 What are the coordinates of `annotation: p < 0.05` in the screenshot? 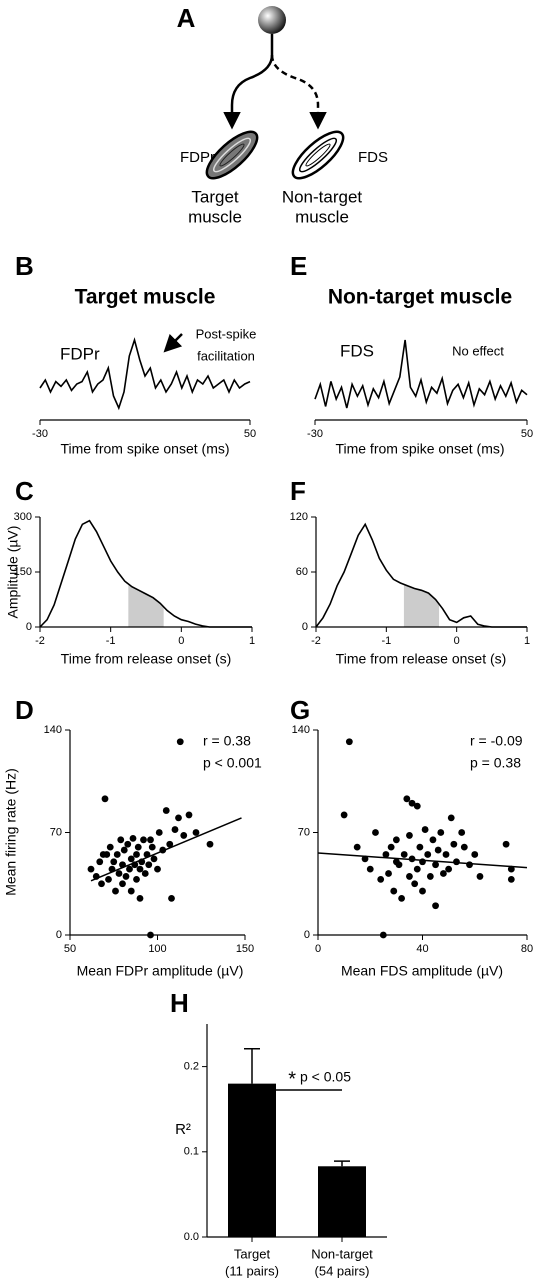 It's located at (325, 1077).